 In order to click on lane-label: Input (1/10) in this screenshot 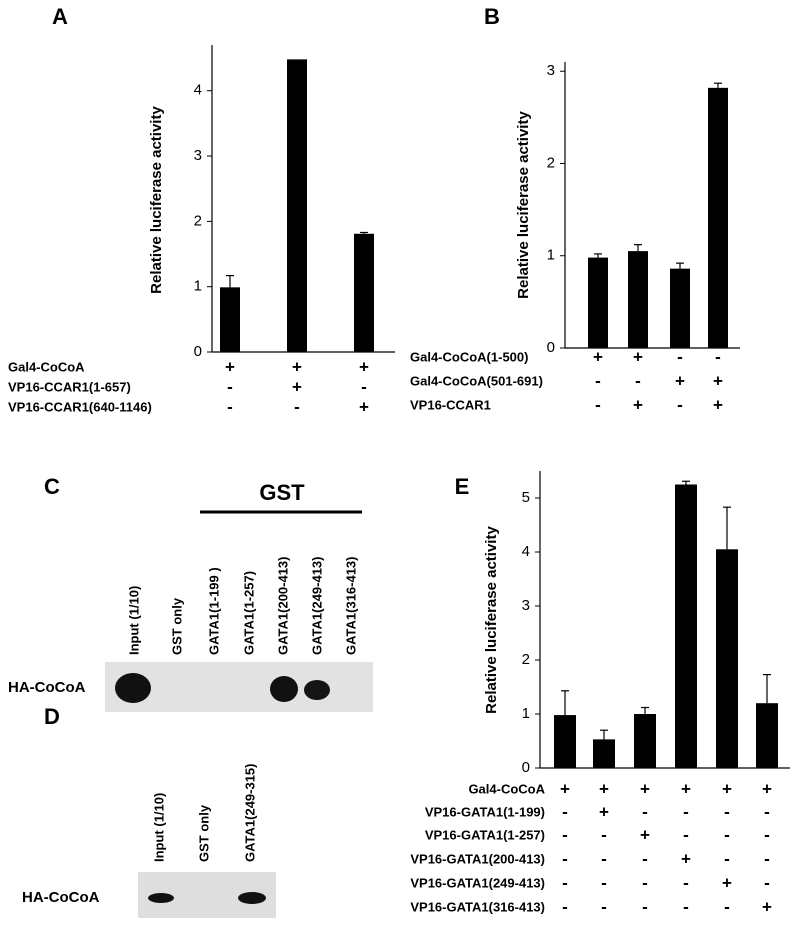, I will do `click(133, 620)`.